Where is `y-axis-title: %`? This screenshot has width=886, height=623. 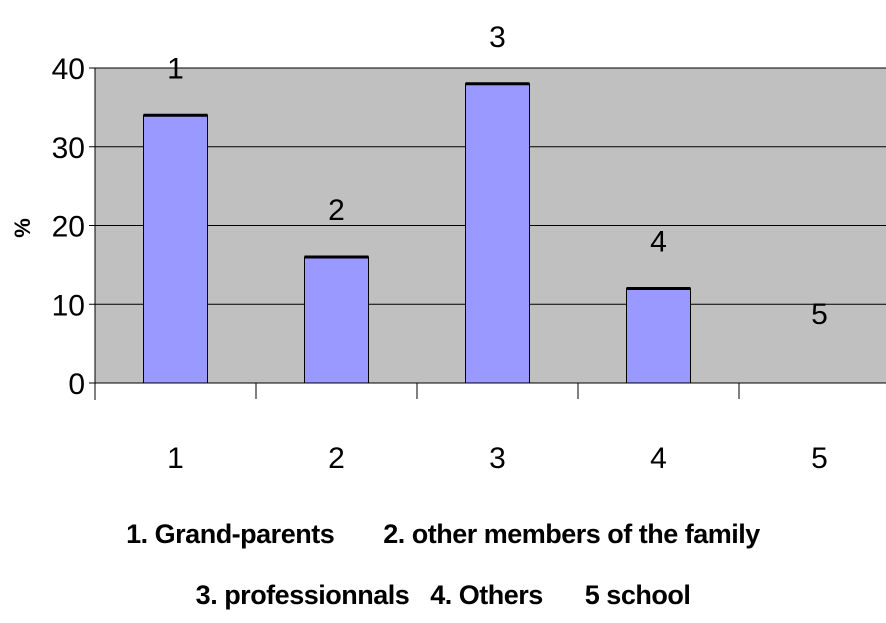
y-axis-title: % is located at coordinates (22, 228).